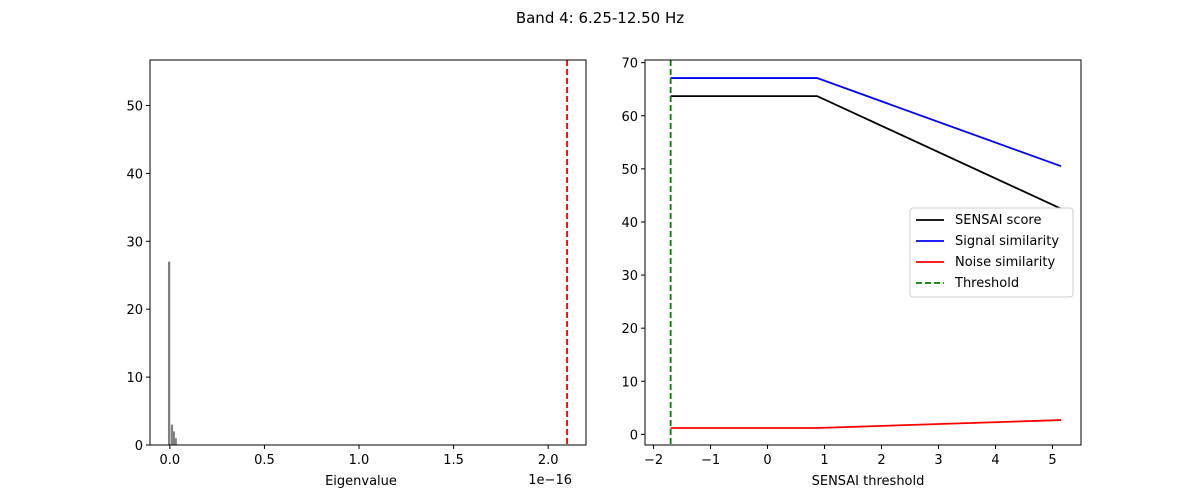  Describe the element at coordinates (986, 283) in the screenshot. I see `legend-label-threshold: Threshold` at that location.